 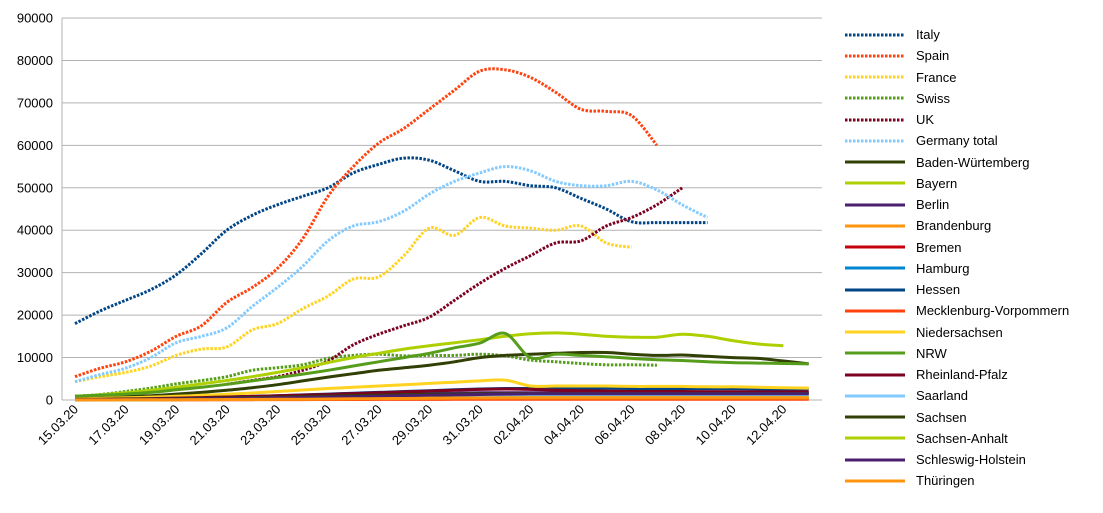 I want to click on legend-label: NRW, so click(x=931, y=353).